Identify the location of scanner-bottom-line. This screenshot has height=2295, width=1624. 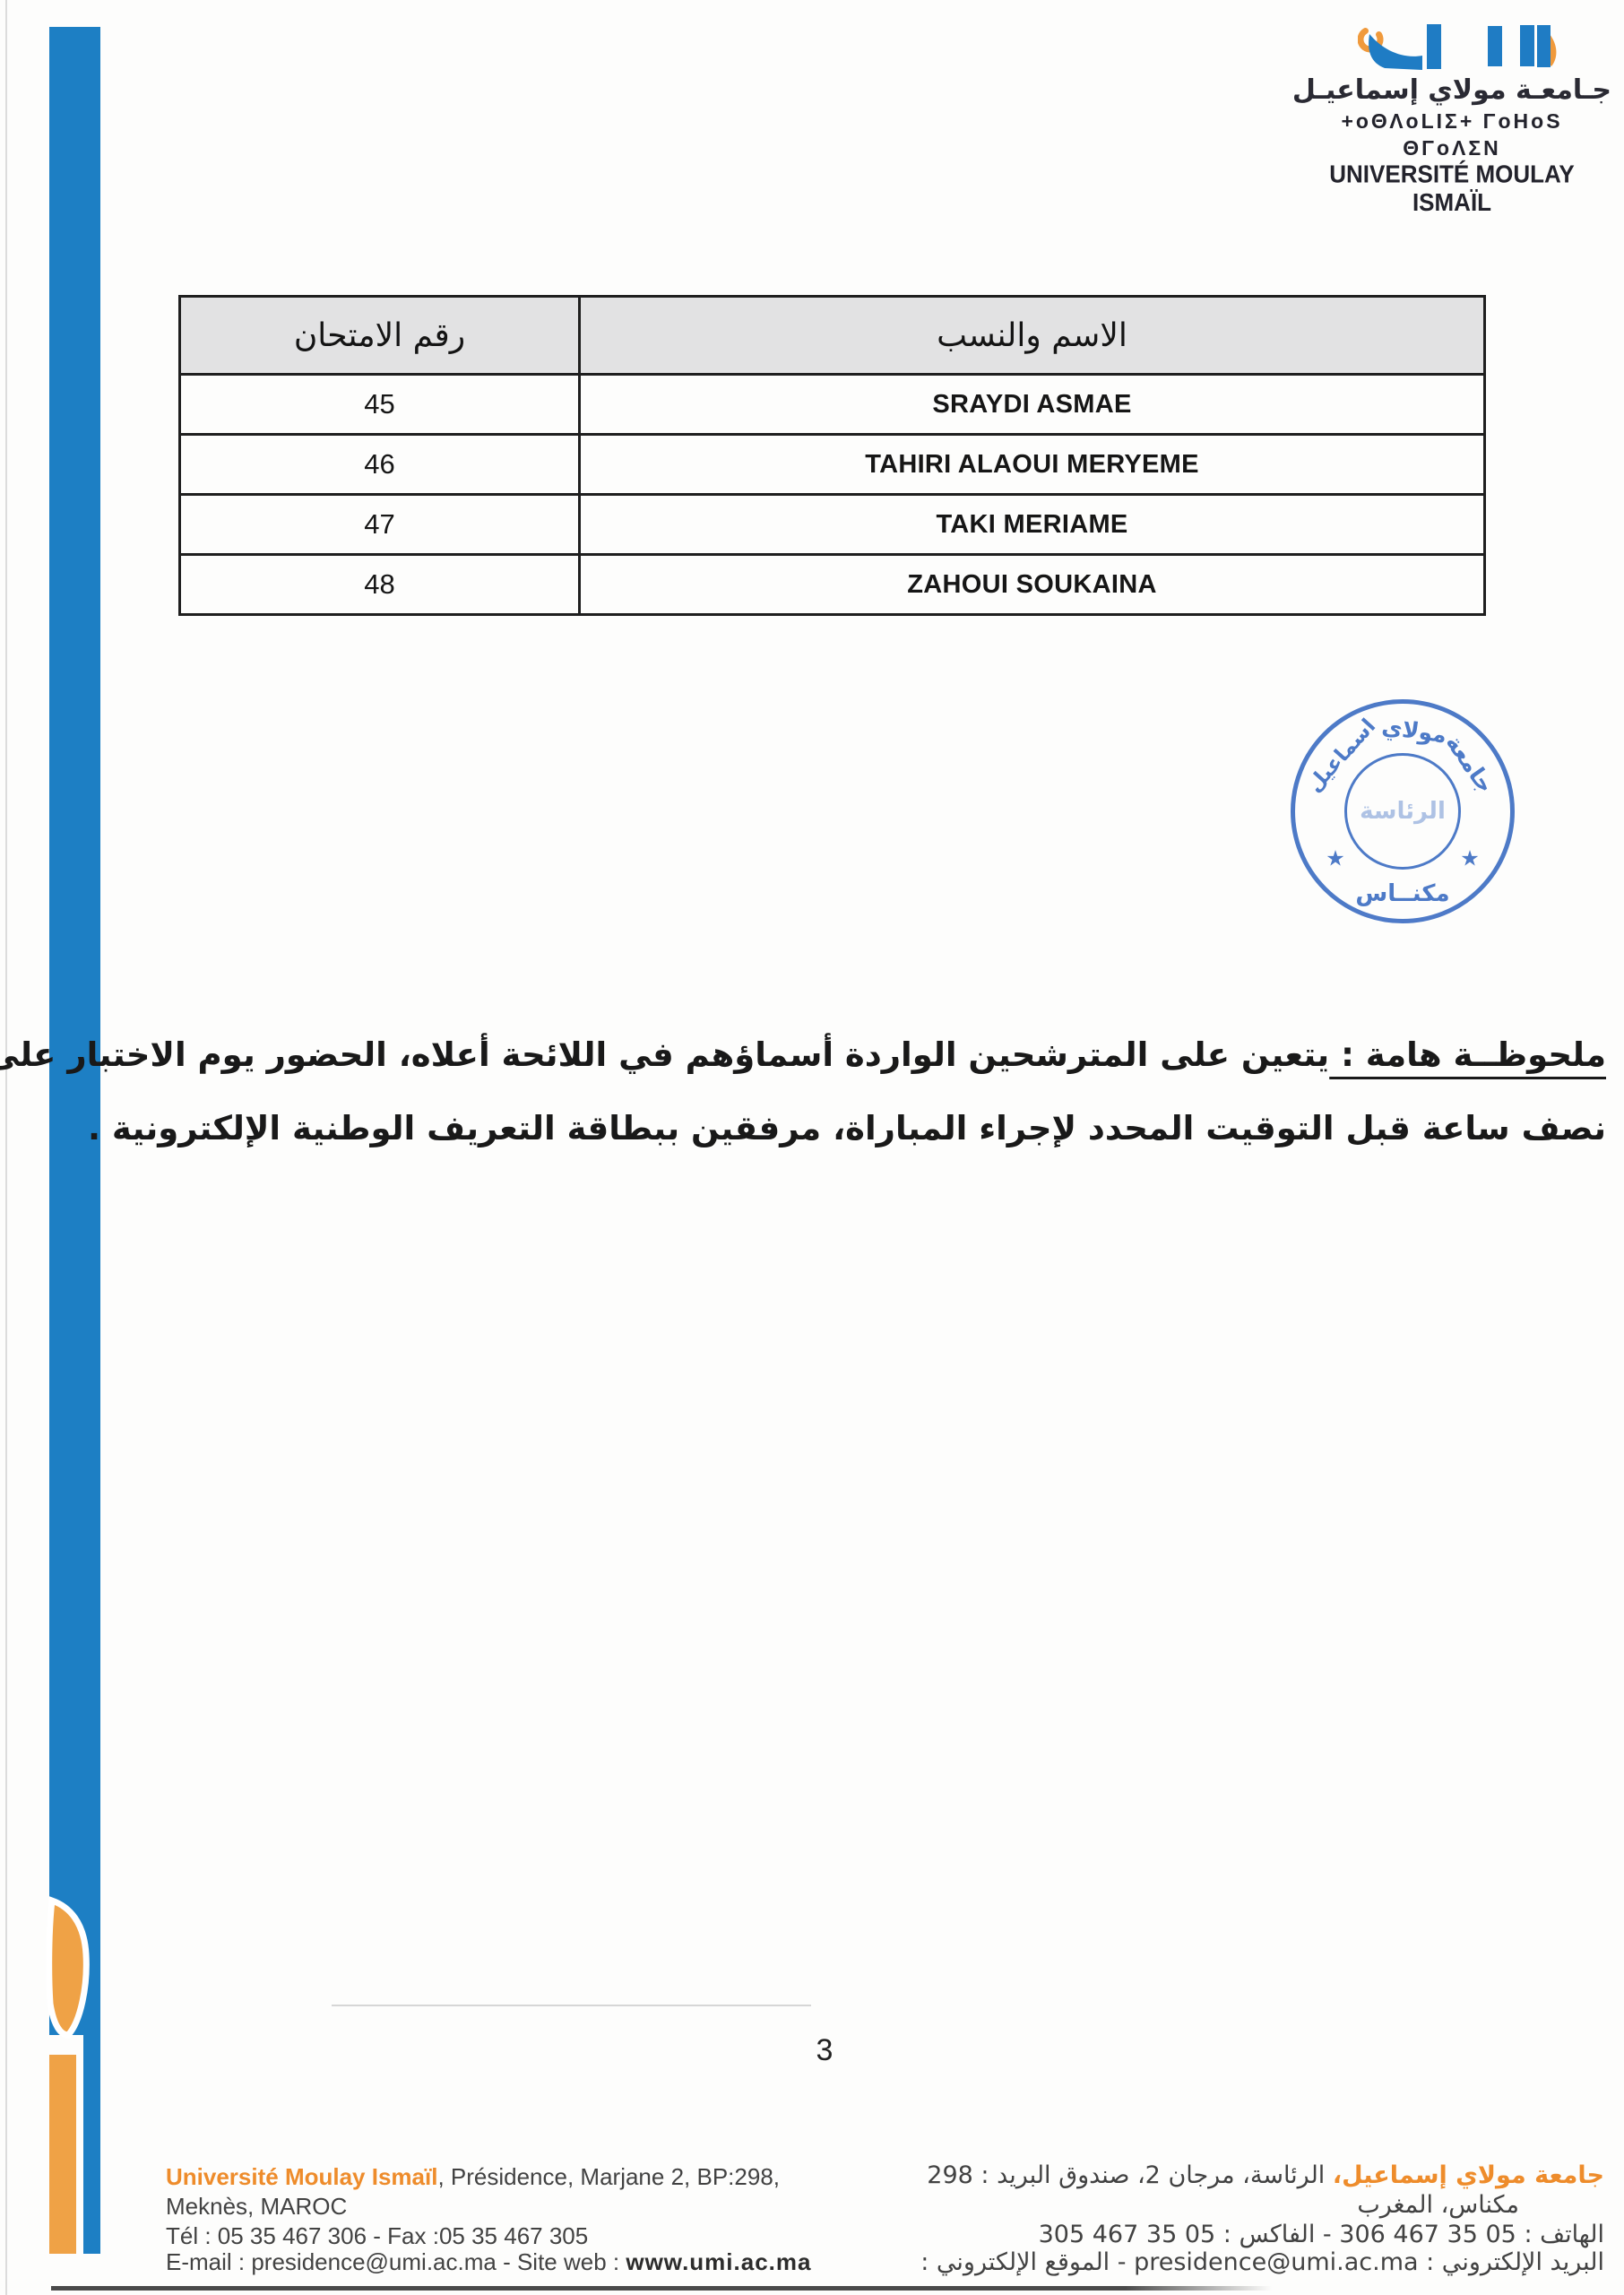
(661, 2289).